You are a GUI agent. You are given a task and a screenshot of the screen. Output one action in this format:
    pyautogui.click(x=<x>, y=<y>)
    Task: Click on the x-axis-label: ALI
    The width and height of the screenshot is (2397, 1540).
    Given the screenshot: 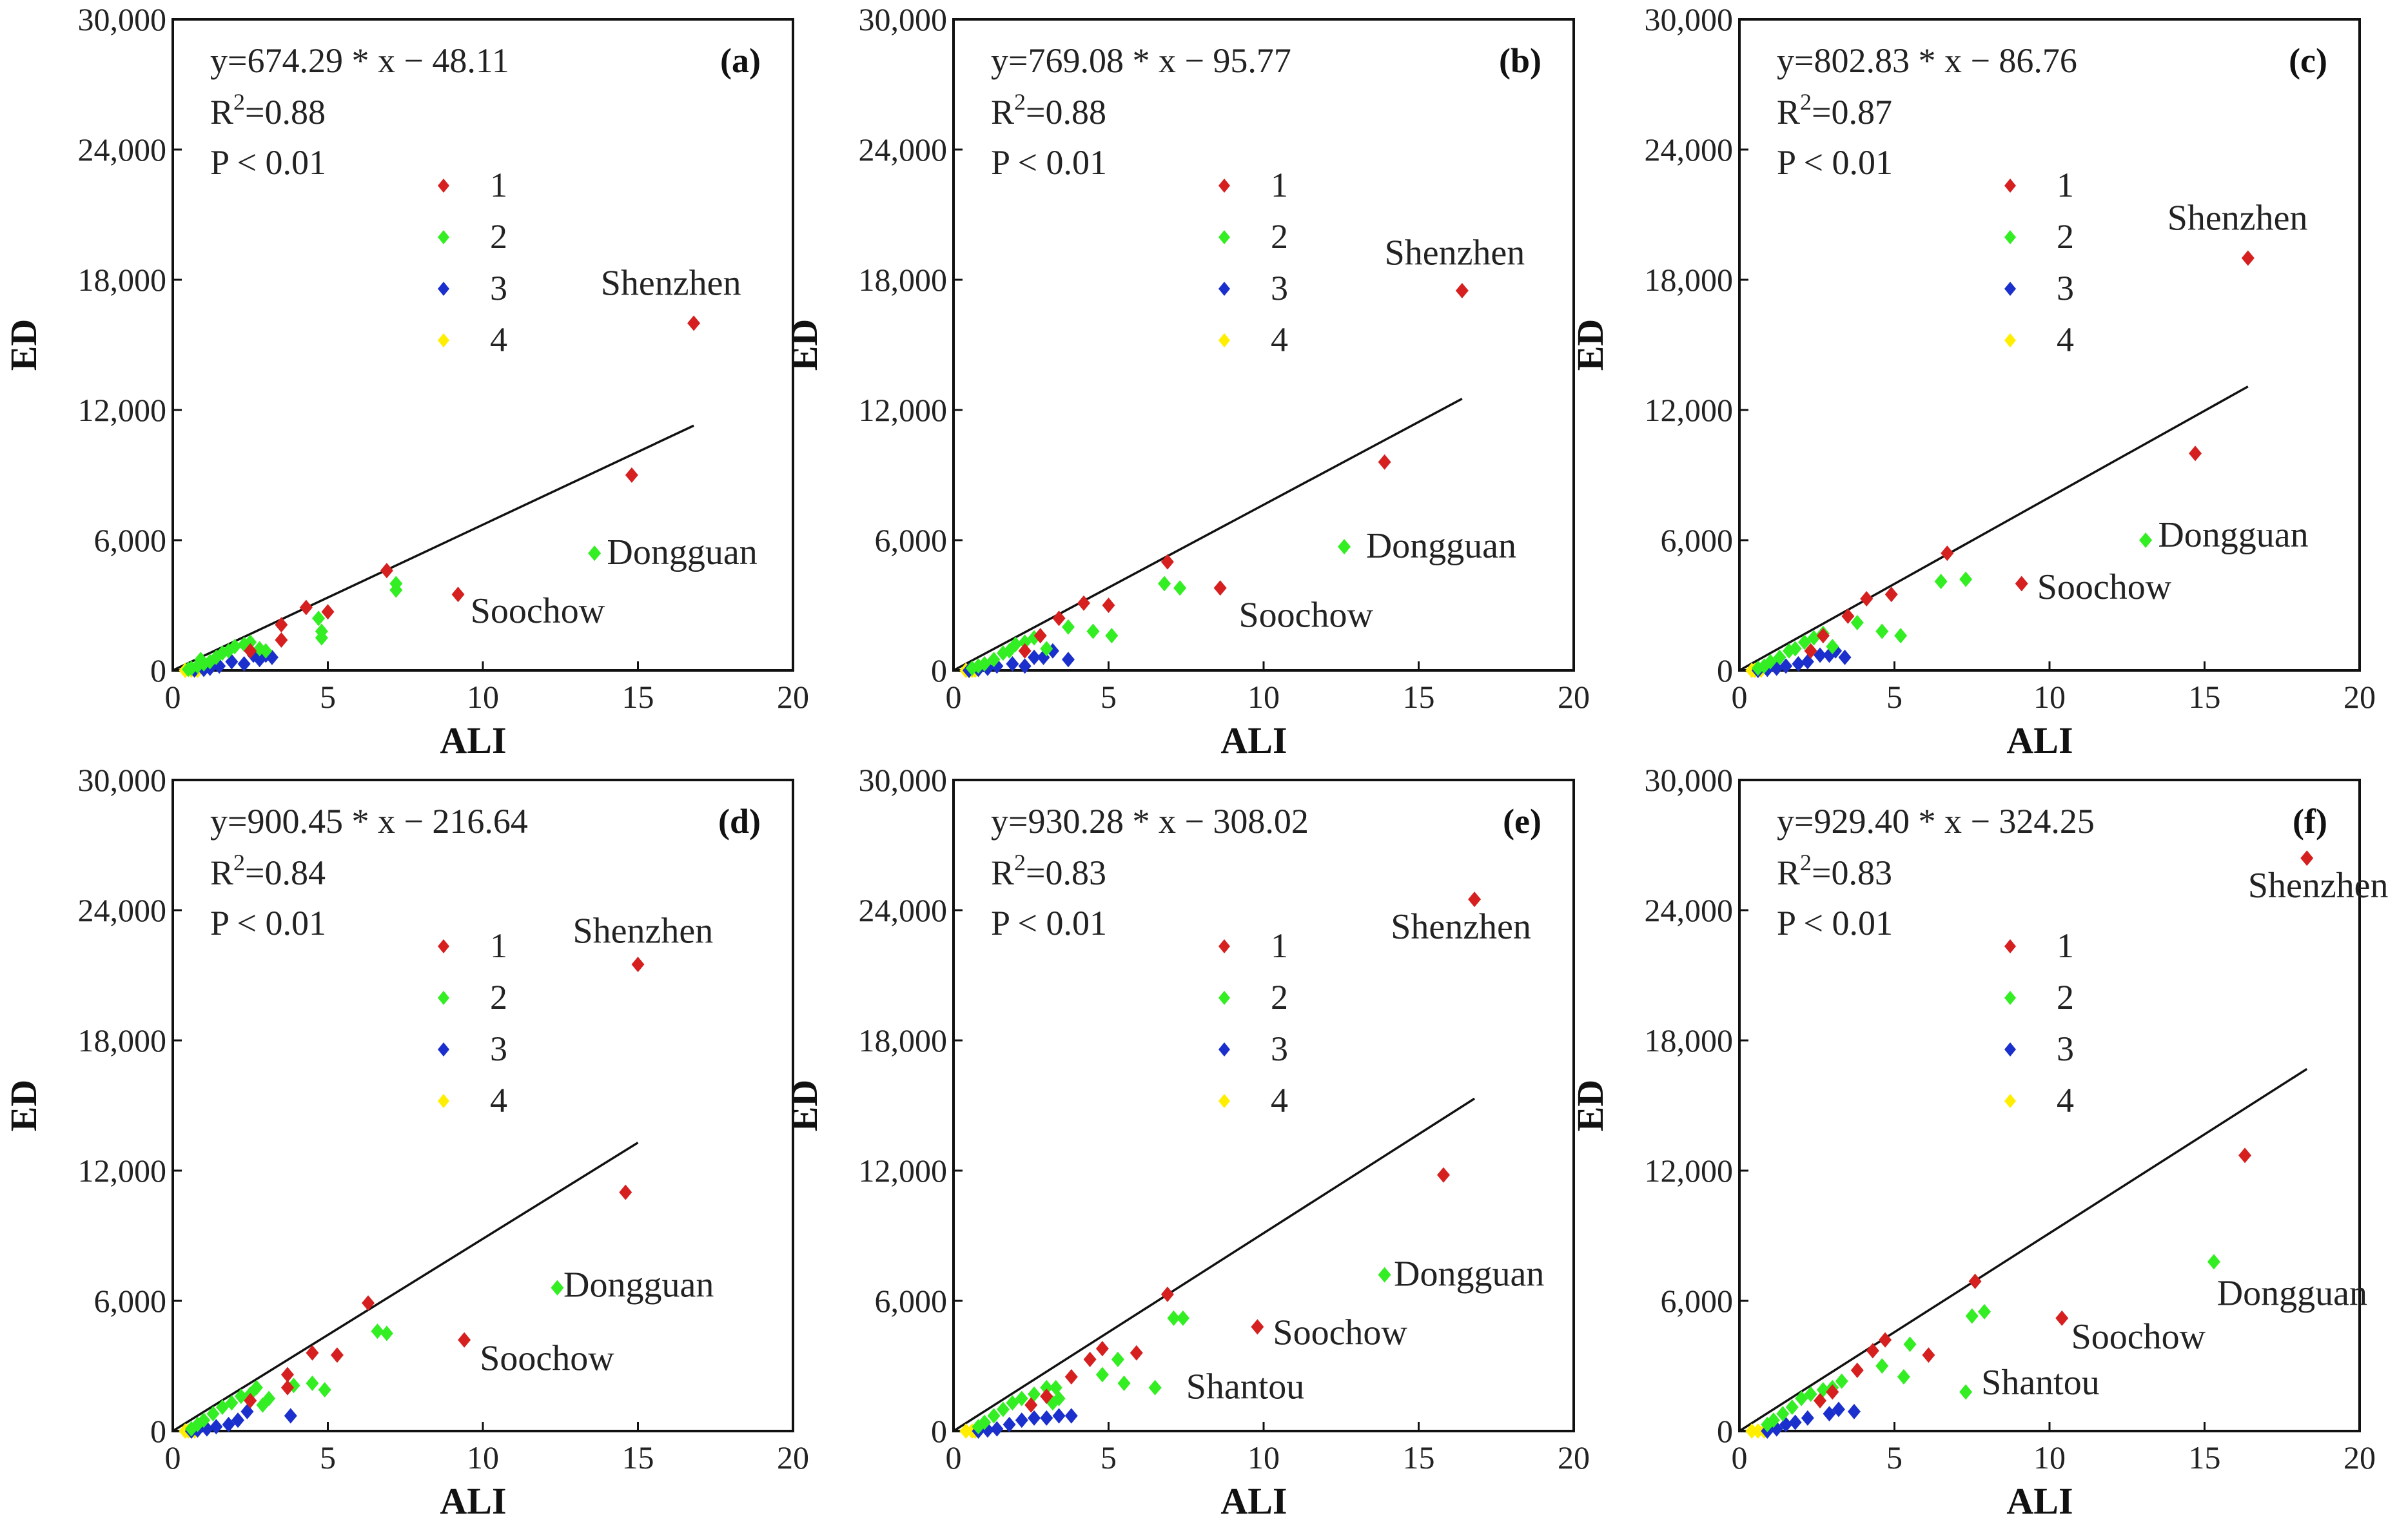 What is the action you would take?
    pyautogui.click(x=1253, y=740)
    